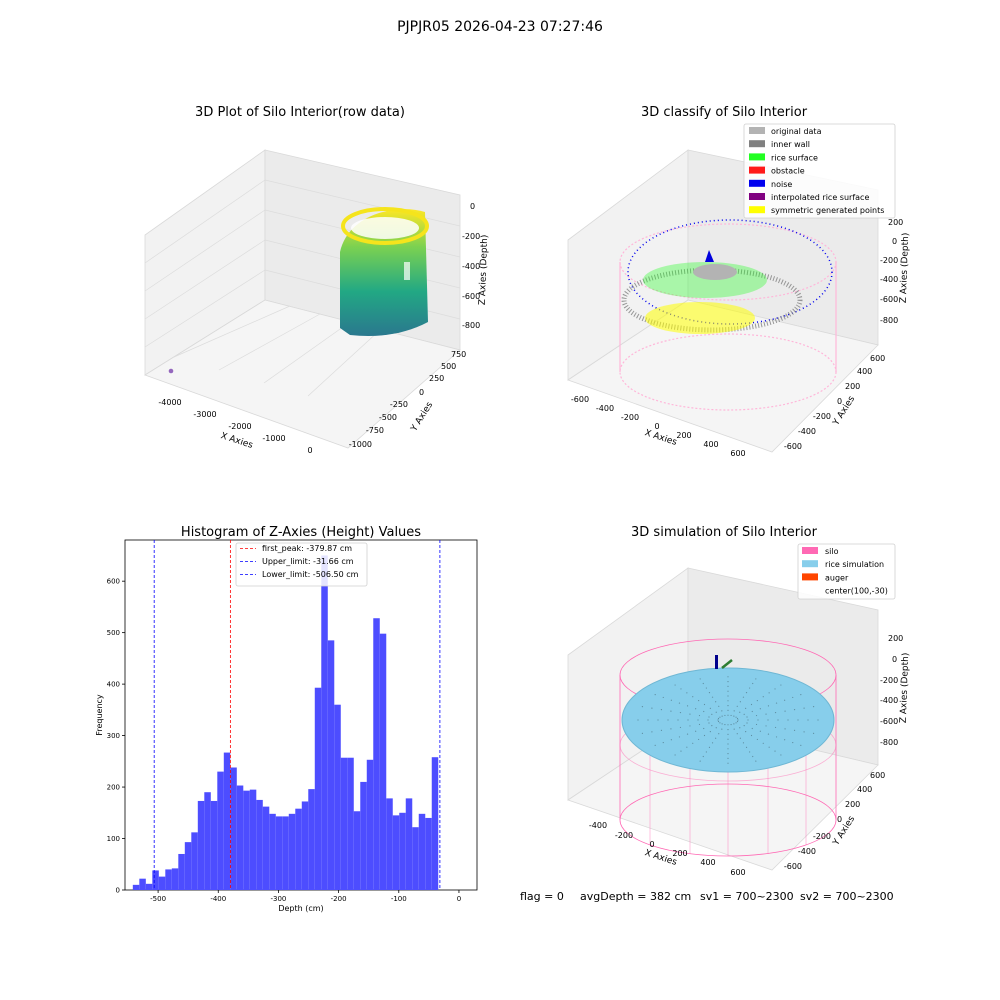 The width and height of the screenshot is (1000, 1000). What do you see at coordinates (716, 662) in the screenshot?
I see `simulation-auger-shaft` at bounding box center [716, 662].